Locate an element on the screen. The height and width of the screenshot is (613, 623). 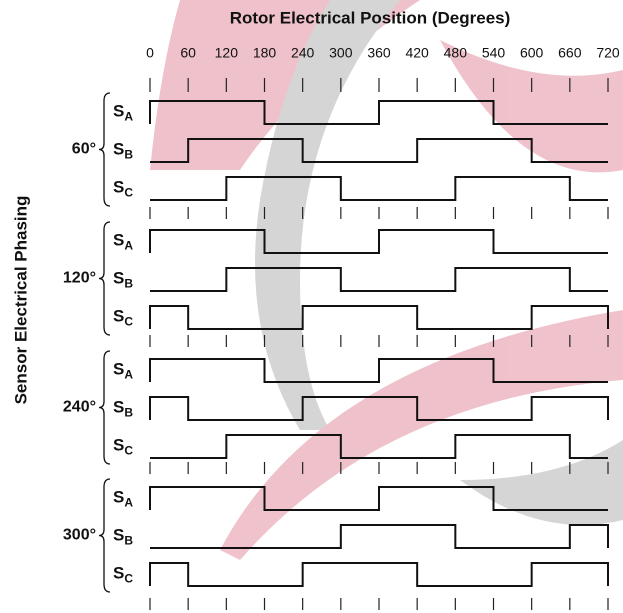
group-label: 120° is located at coordinates (79, 278).